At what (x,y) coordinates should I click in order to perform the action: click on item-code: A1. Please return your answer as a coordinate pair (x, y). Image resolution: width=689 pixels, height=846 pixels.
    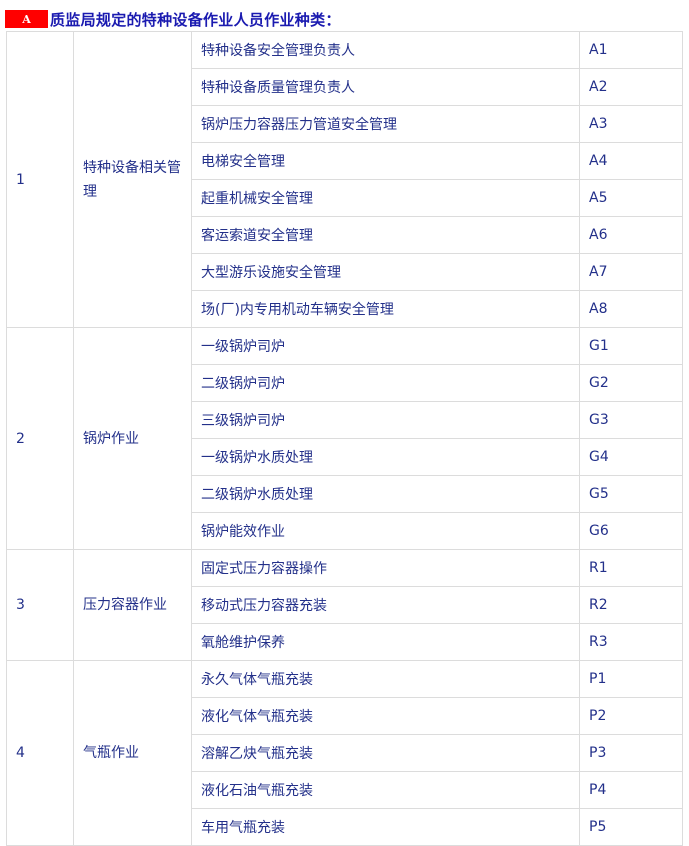
    Looking at the image, I should click on (631, 50).